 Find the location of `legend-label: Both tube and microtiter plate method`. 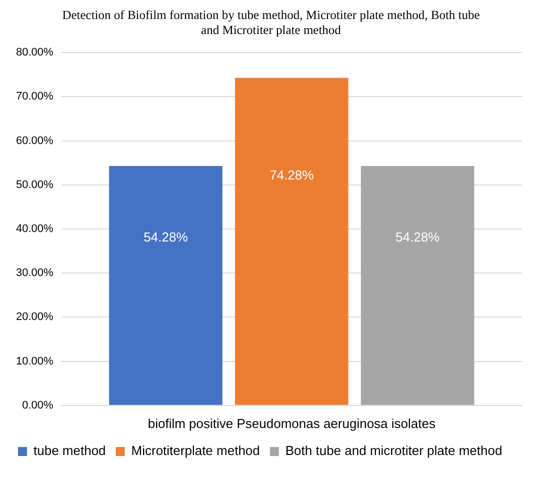

legend-label: Both tube and microtiter plate method is located at coordinates (393, 450).